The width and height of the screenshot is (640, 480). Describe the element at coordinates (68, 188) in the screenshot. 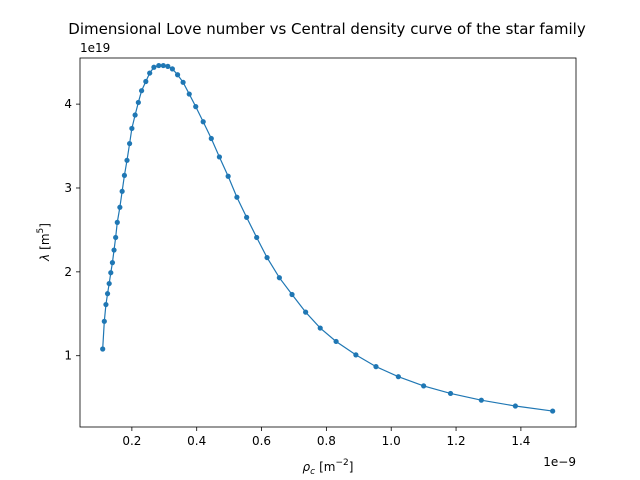

I see `y-tick-label: 3` at that location.